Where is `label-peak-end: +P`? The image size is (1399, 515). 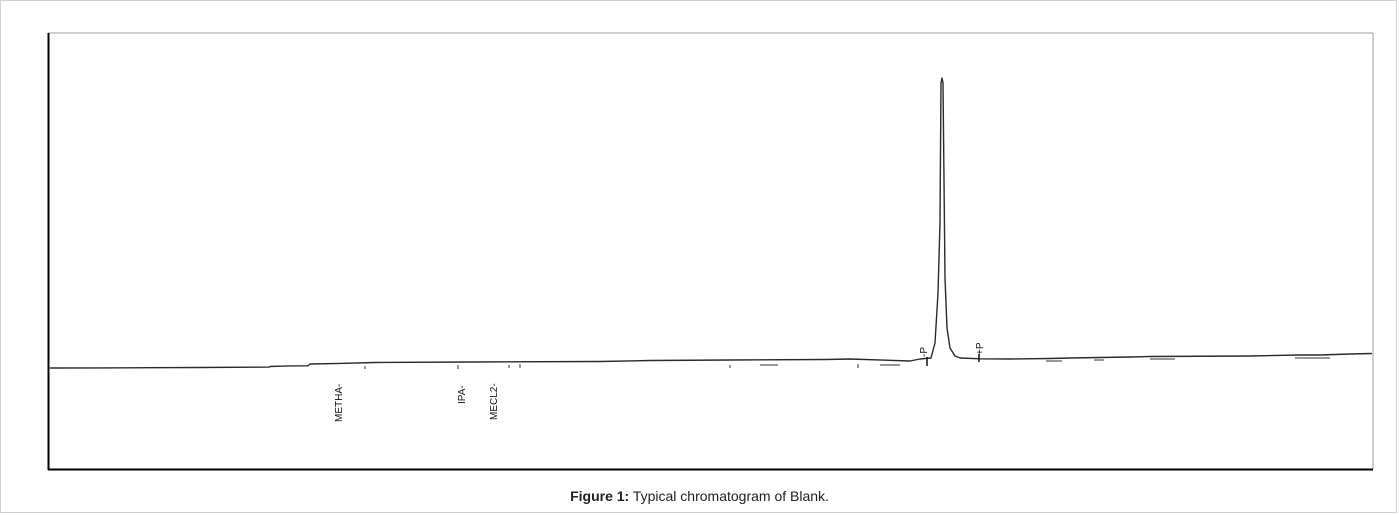 label-peak-end: +P is located at coordinates (980, 348).